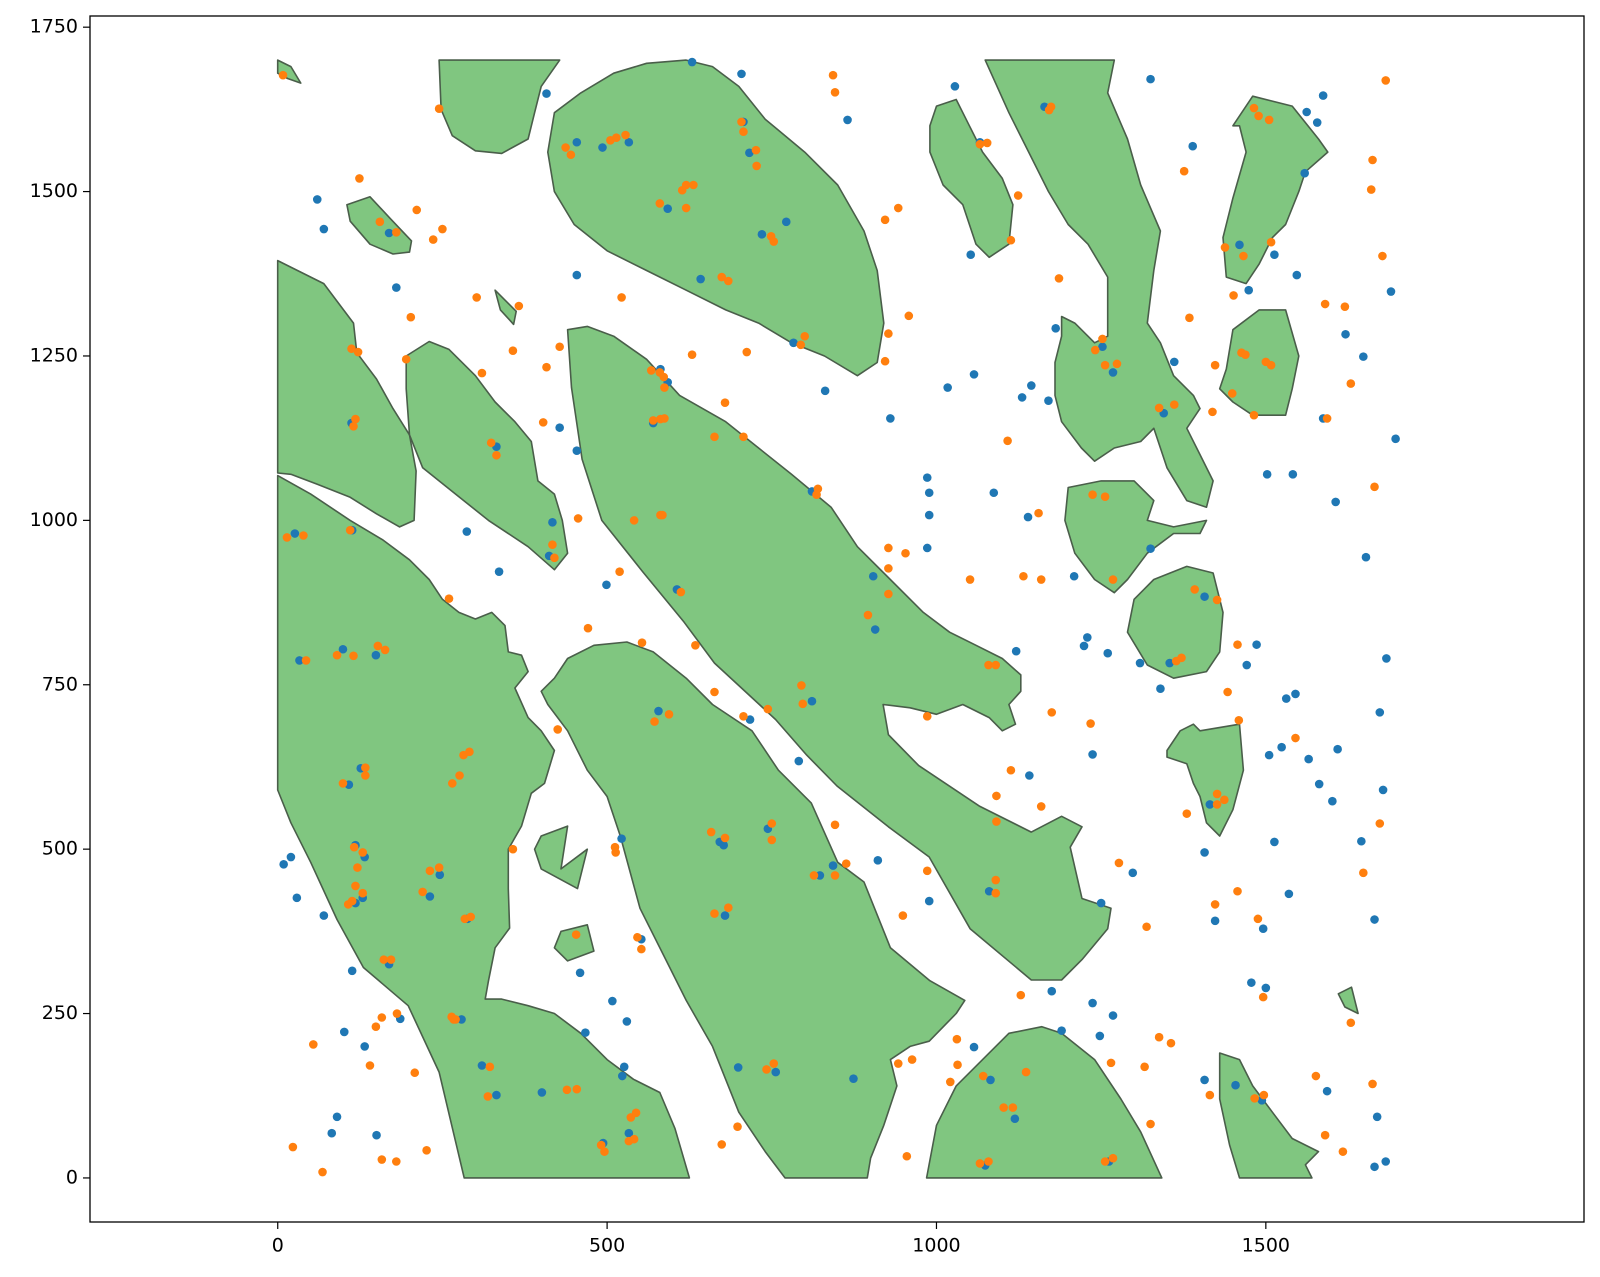 This screenshot has width=1600, height=1277. I want to click on y-tick-label: 0, so click(72, 1177).